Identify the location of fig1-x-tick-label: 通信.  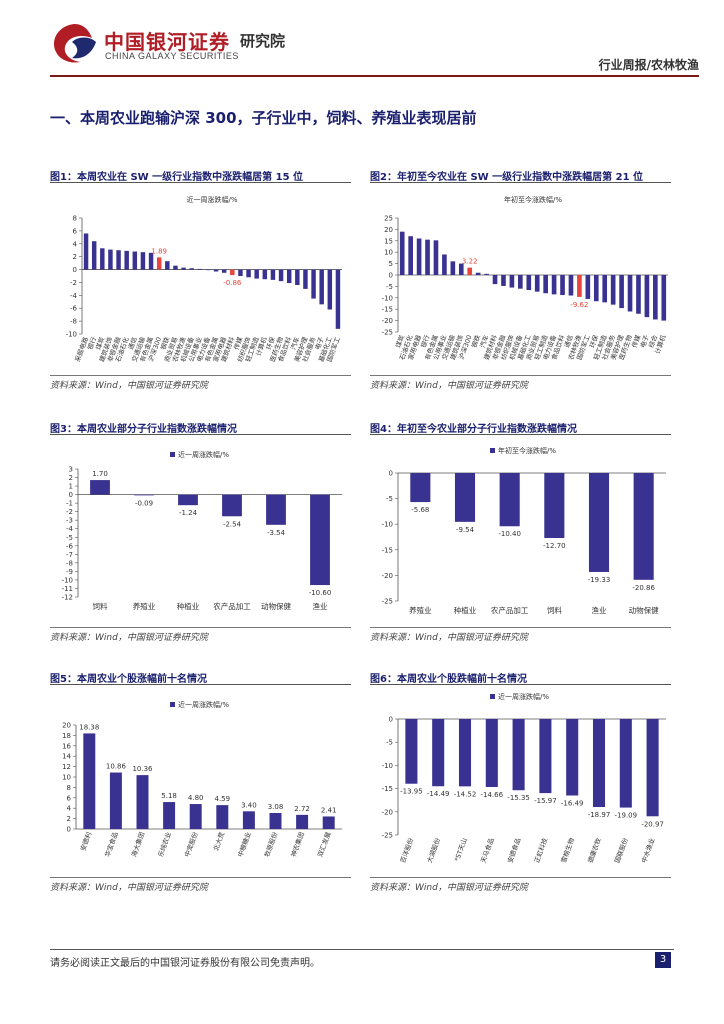
(132, 343).